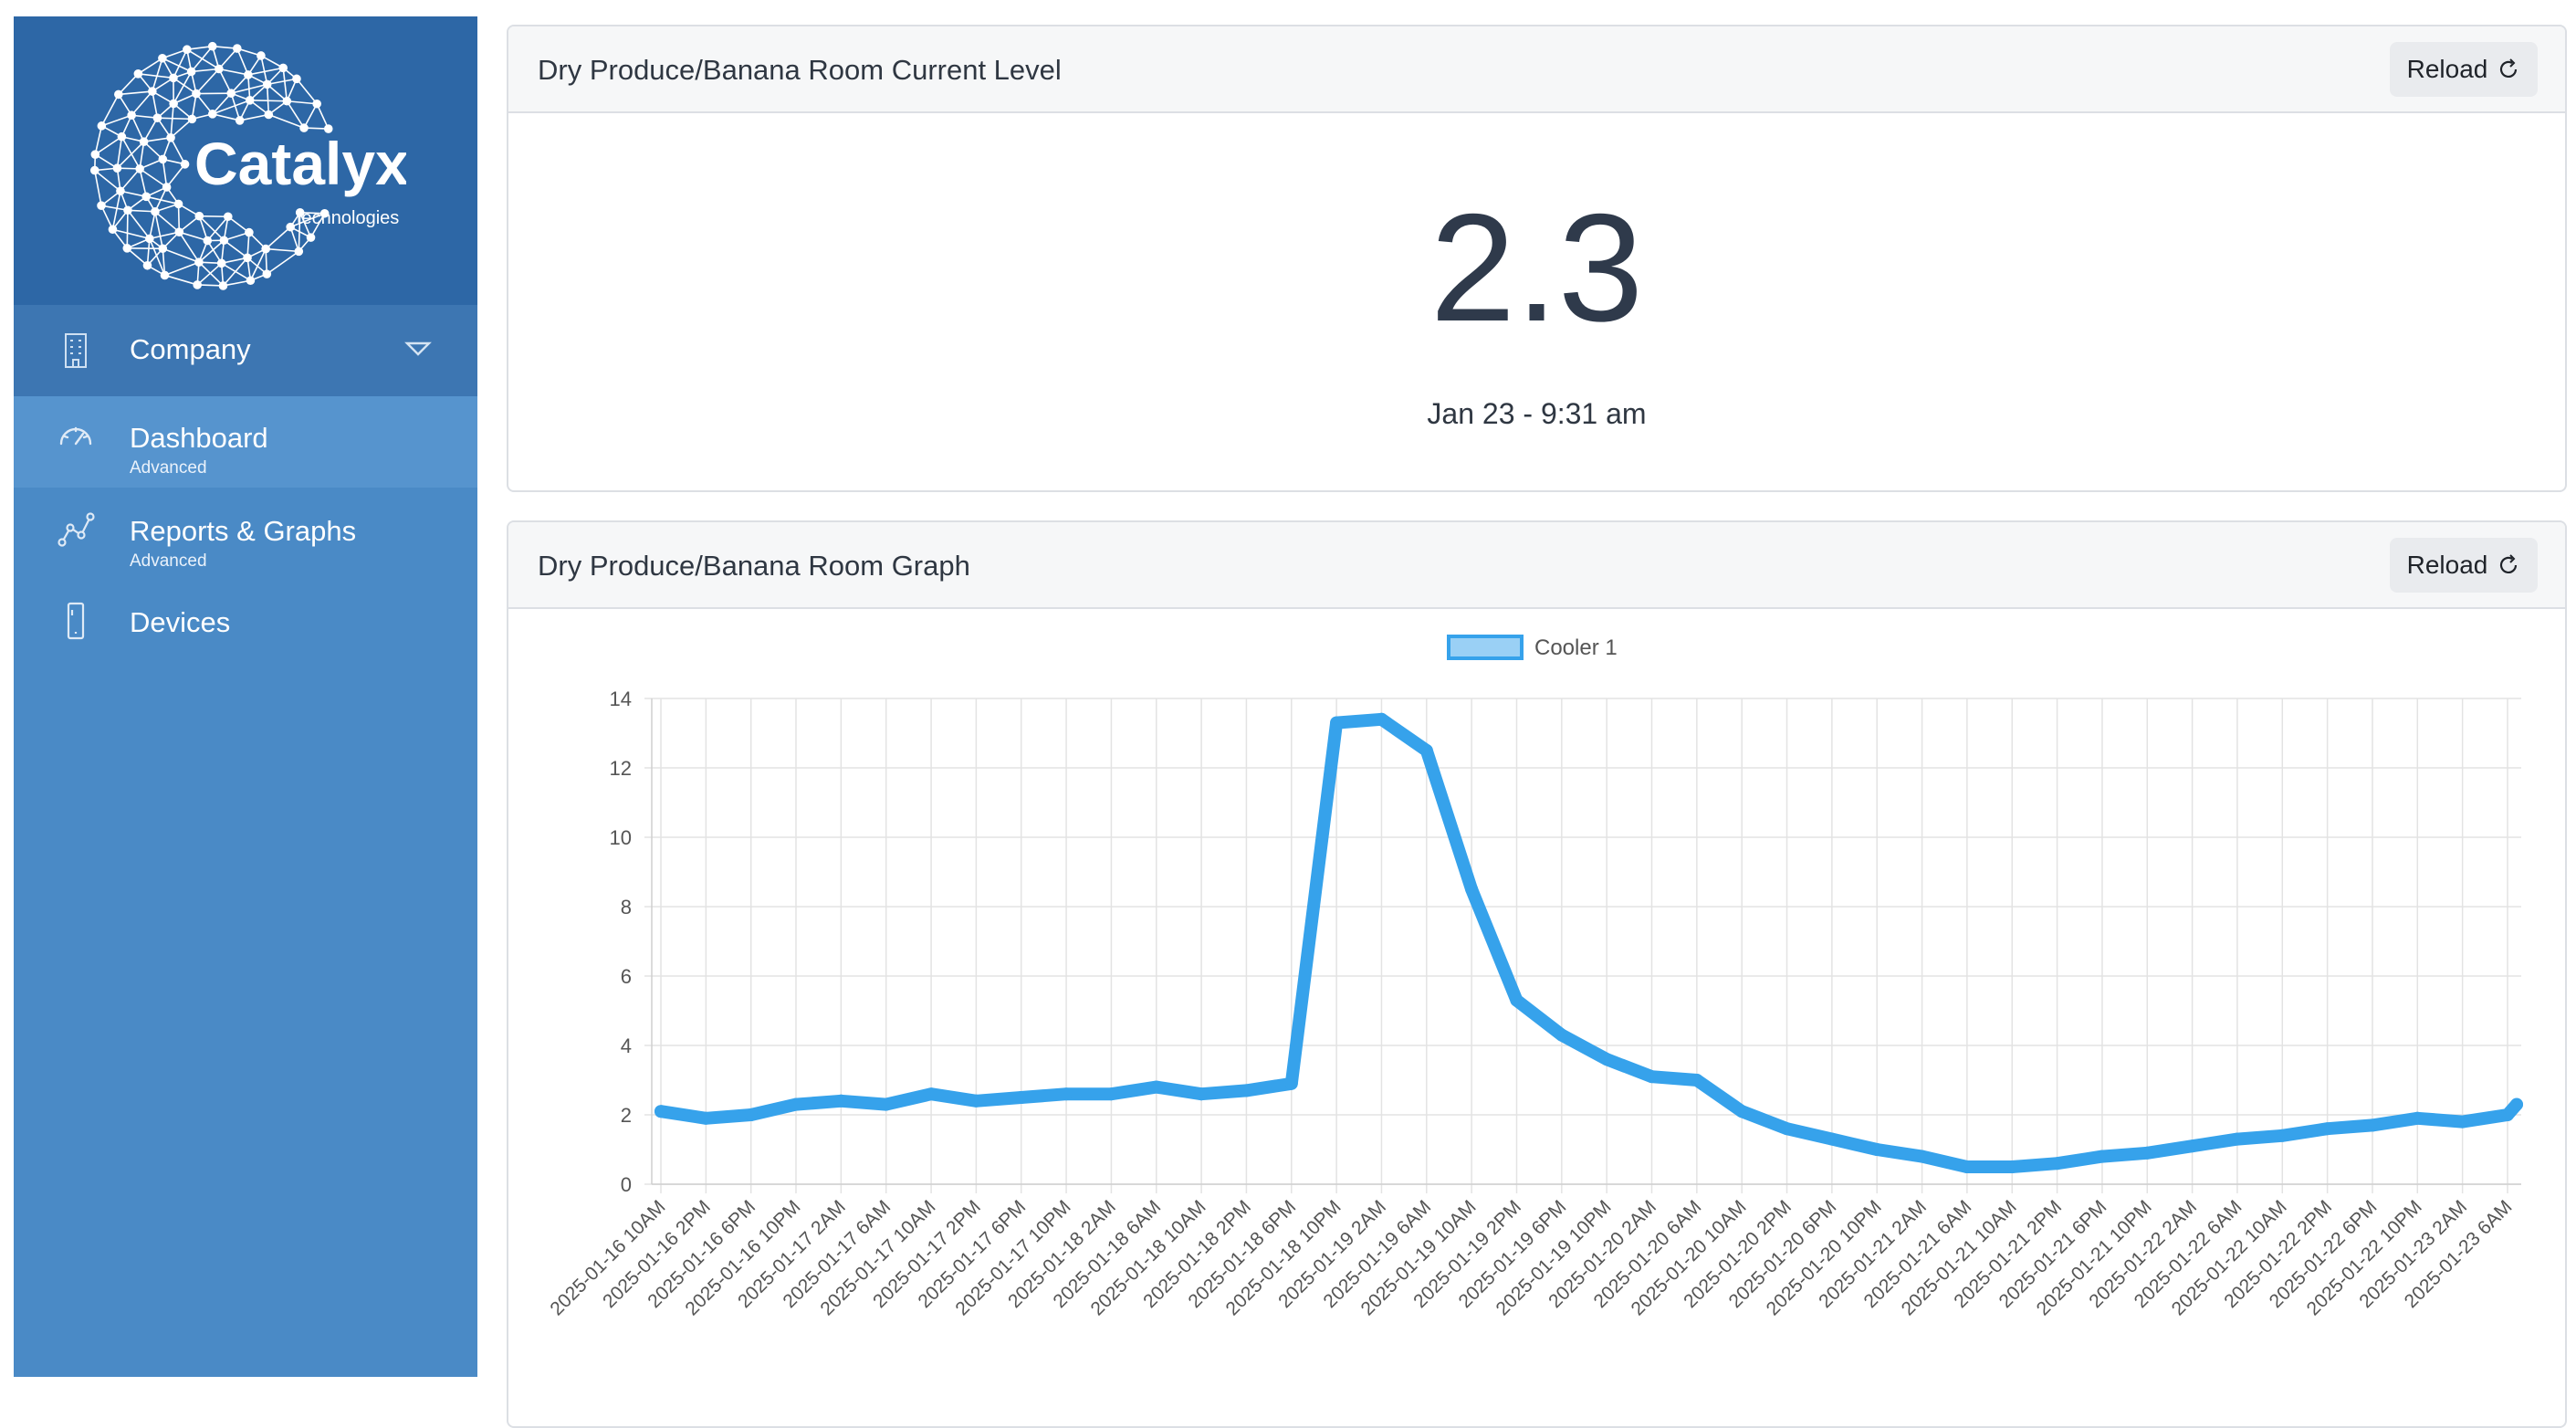  I want to click on sidebar-item-reports-graphs: Reports & Graphs Advanced, so click(245, 535).